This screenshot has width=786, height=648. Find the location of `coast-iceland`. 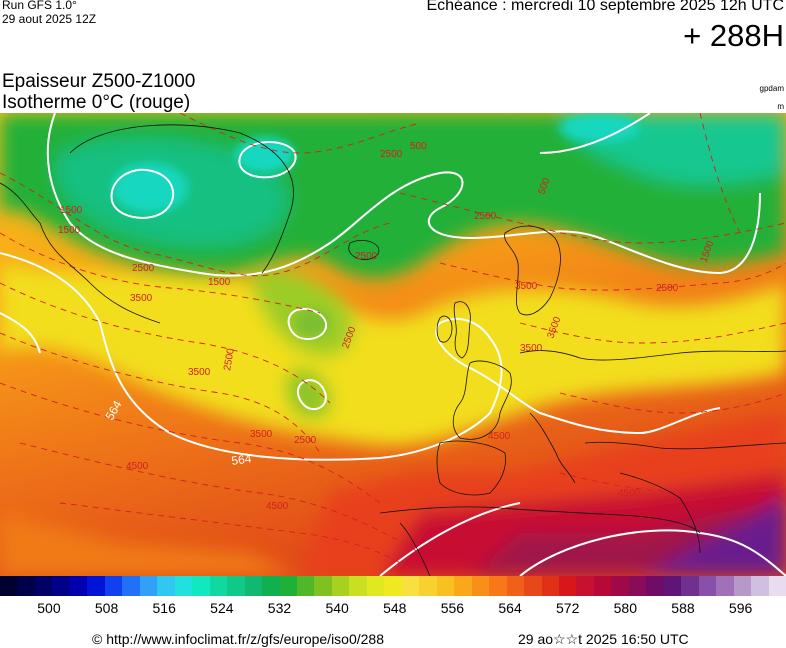

coast-iceland is located at coordinates (364, 249).